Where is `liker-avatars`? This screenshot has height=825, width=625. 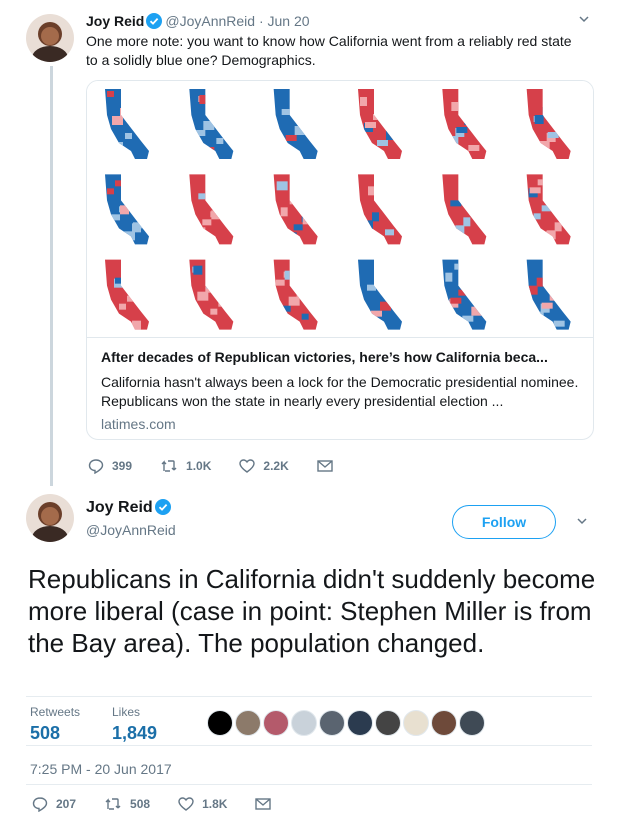
liker-avatars is located at coordinates (347, 723).